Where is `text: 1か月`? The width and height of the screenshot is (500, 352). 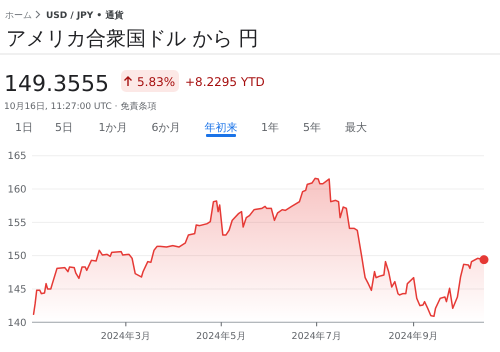
text: 1か月 is located at coordinates (113, 127).